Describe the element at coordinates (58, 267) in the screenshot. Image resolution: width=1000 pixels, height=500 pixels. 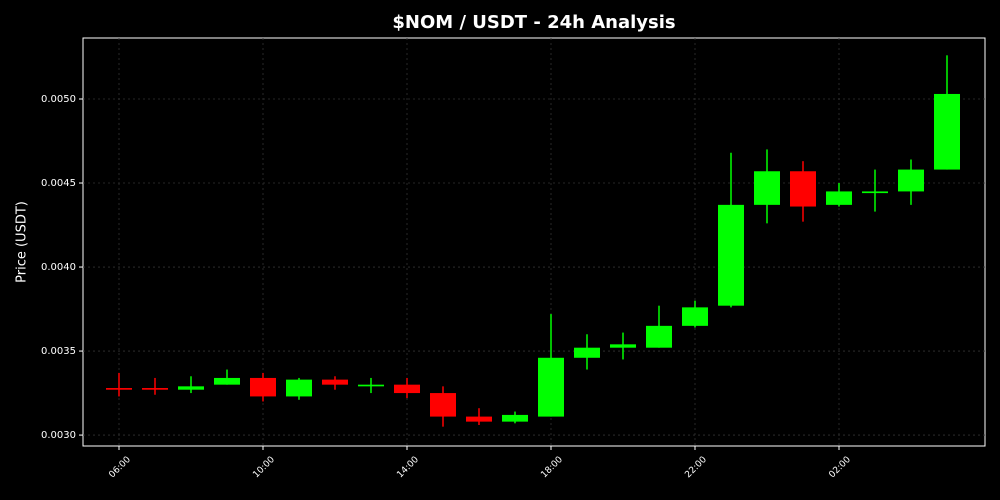
I see `y-tick-label: 0.0040` at that location.